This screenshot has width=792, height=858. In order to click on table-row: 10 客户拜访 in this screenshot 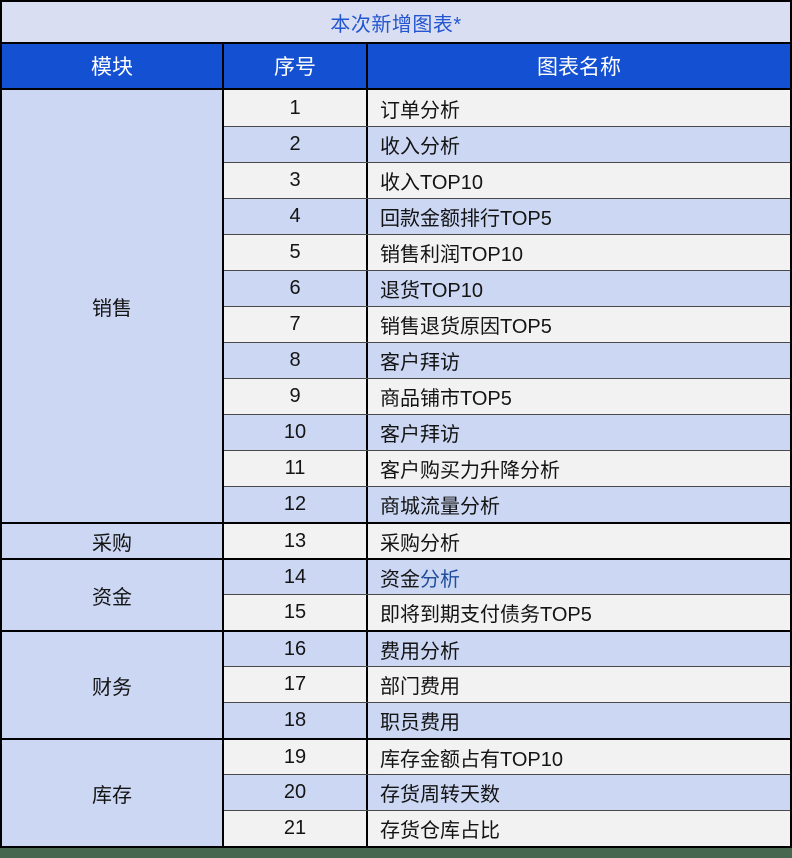, I will do `click(507, 432)`.